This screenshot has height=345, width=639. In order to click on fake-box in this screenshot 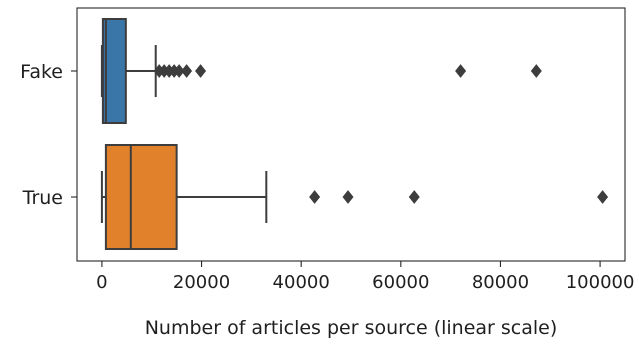, I will do `click(114, 71)`.